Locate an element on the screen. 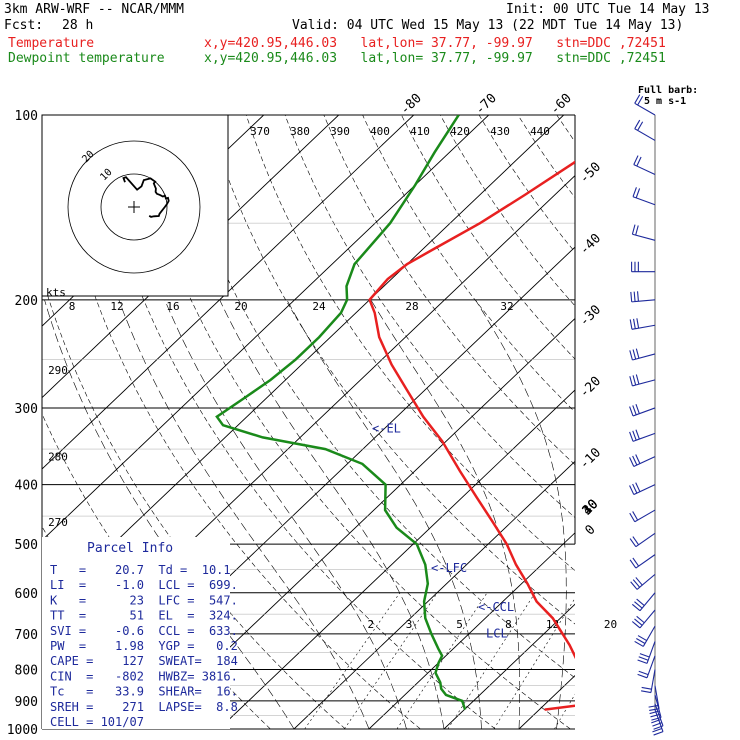 The image size is (740, 740). mixing-ratio-label: 20 is located at coordinates (610, 624).